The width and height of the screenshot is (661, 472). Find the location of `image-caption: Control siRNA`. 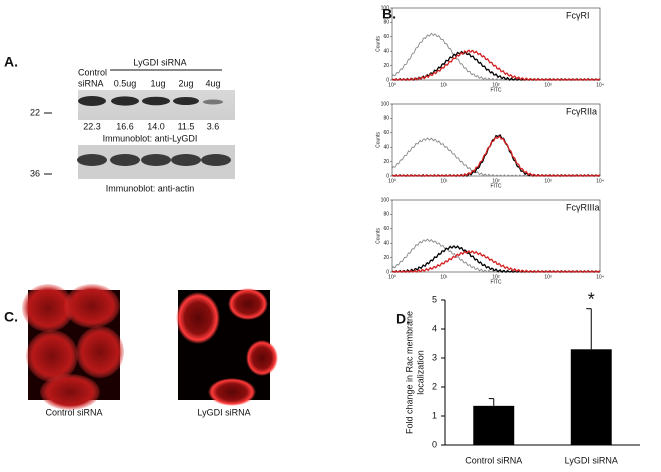

image-caption: Control siRNA is located at coordinates (73, 412).